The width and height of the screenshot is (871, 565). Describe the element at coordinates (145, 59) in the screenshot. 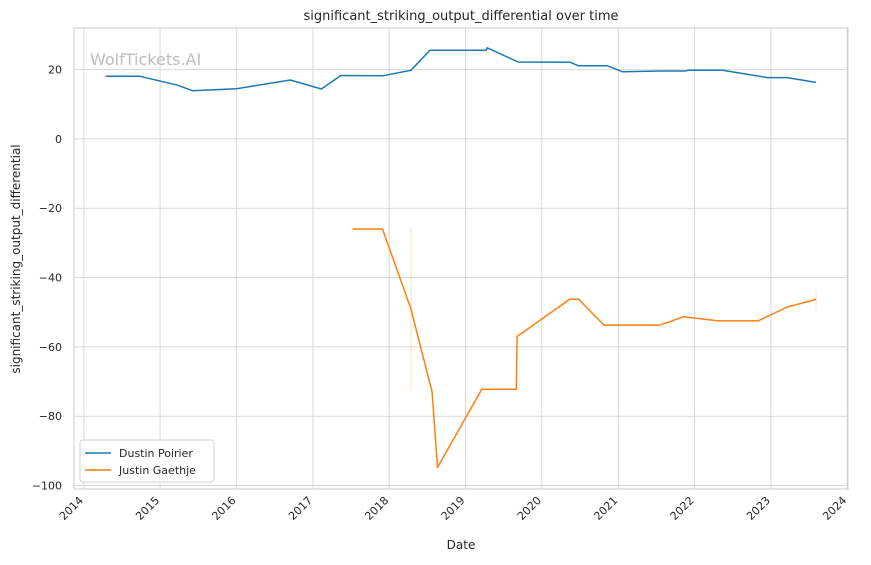

I see `watermark: WolfTickets.AI` at that location.